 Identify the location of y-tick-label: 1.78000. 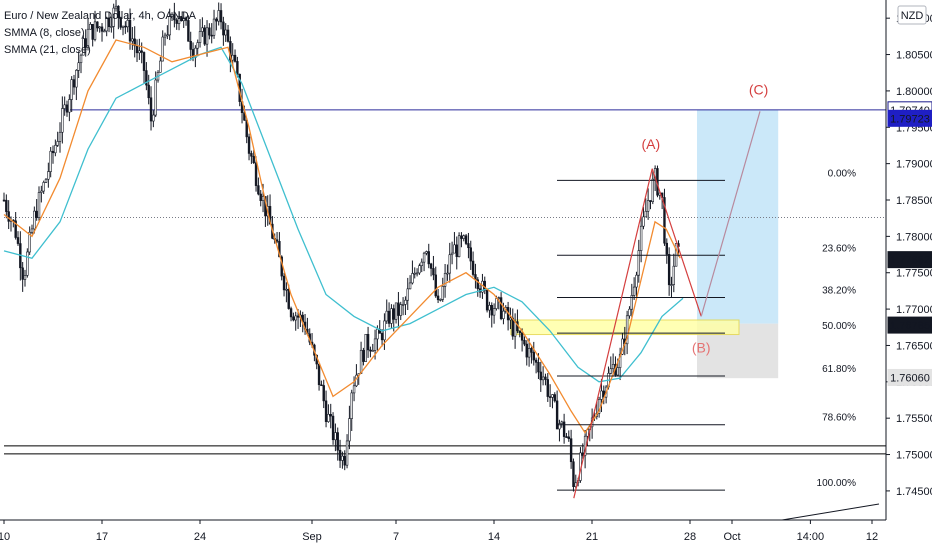
(914, 237).